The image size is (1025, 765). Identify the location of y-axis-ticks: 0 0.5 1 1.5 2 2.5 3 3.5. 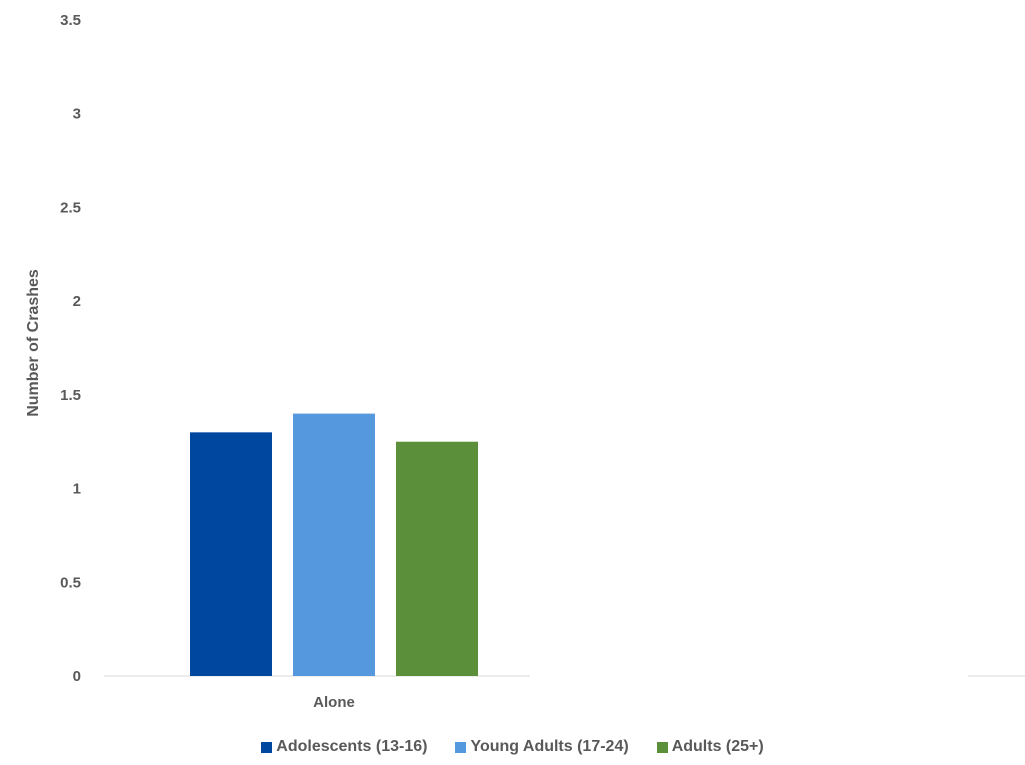
(70, 348).